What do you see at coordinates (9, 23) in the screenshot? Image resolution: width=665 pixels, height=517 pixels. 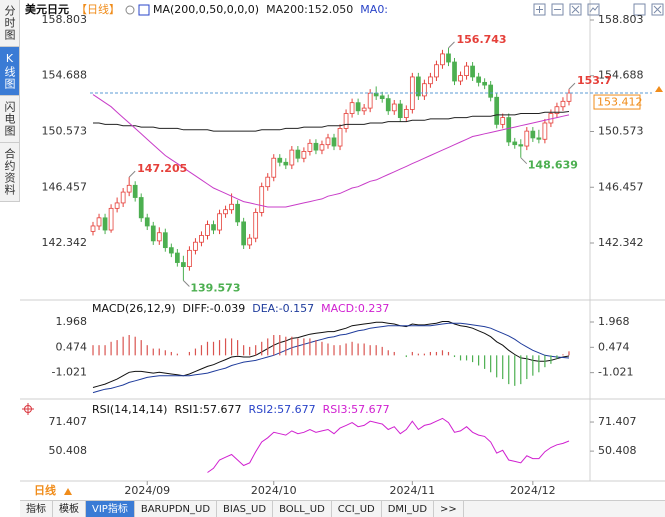 I see `sidebar-tab: 分时图` at bounding box center [9, 23].